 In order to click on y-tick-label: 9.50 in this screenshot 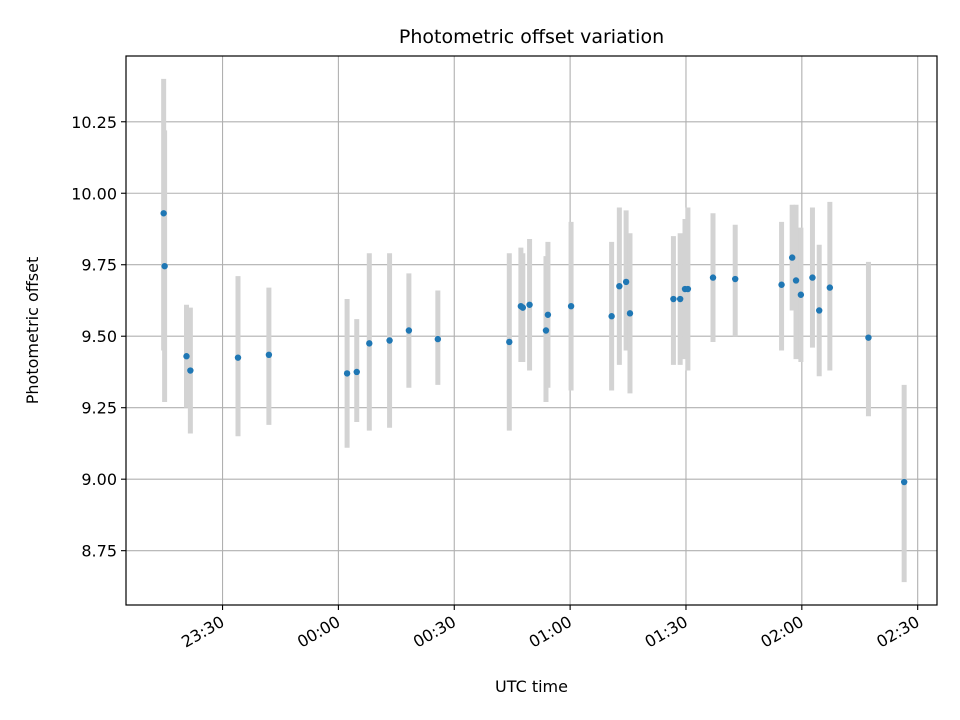, I will do `click(99, 336)`.